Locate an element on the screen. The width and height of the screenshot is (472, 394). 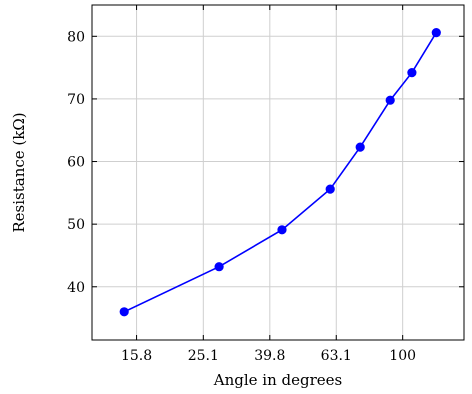
y-tick-label: 70 is located at coordinates (76, 100).